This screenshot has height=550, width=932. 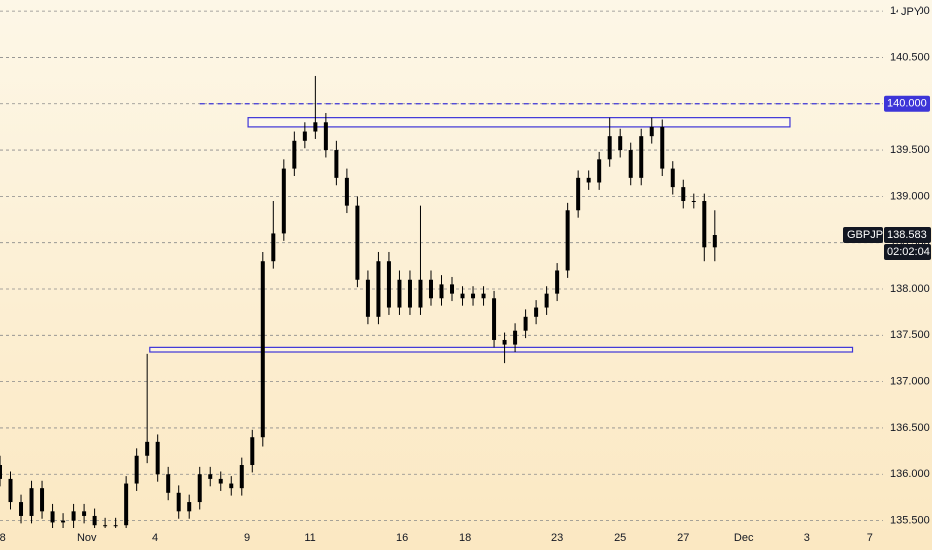 I want to click on countdown: 02:02:04, so click(x=908, y=252).